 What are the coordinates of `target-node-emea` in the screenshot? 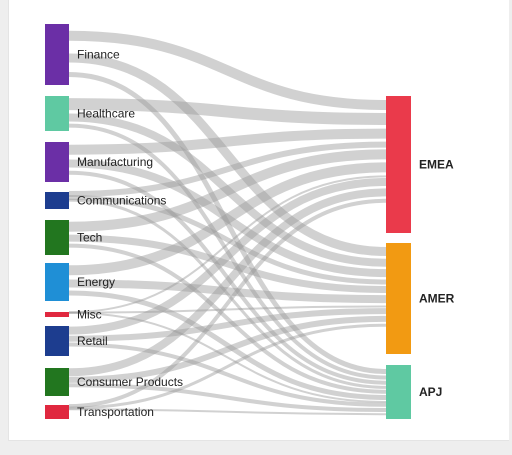 It's located at (398, 164).